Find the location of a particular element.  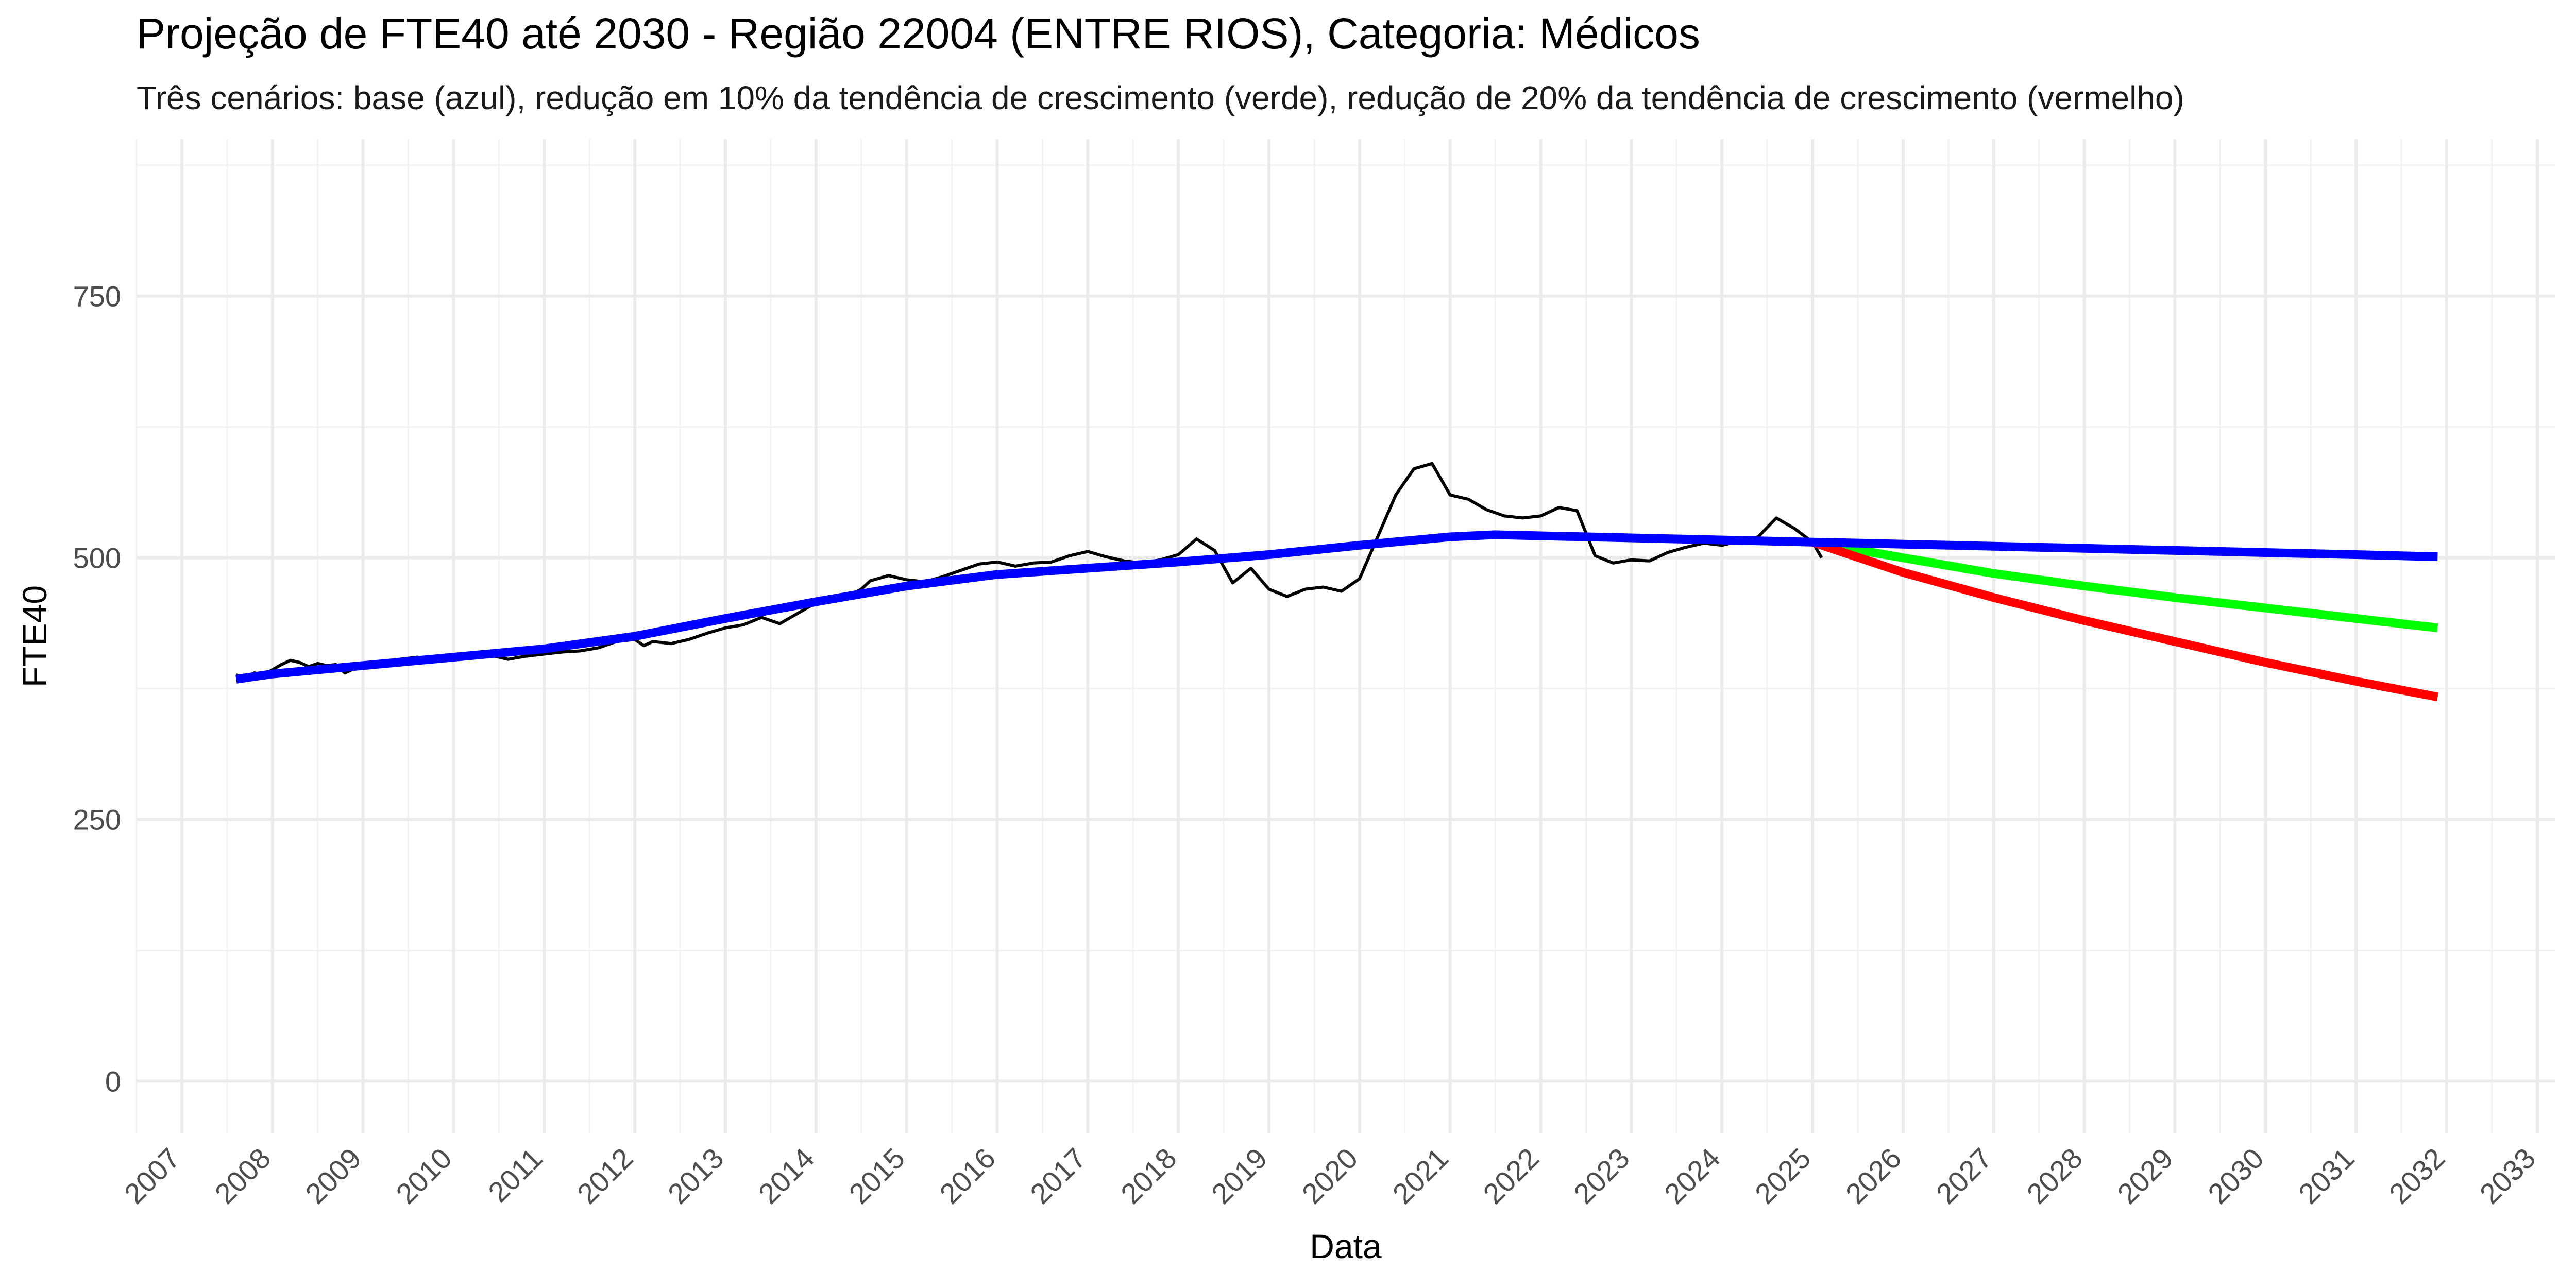

x-tick-label: 2020 is located at coordinates (1330, 1176).